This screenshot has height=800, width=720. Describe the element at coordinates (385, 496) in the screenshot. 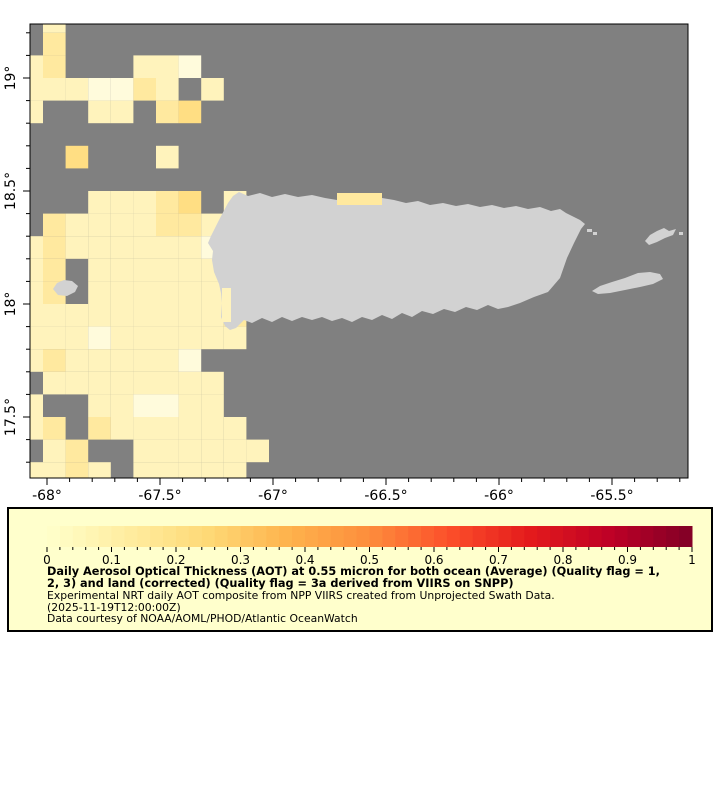

I see `x-tick-label: -66.5°` at that location.